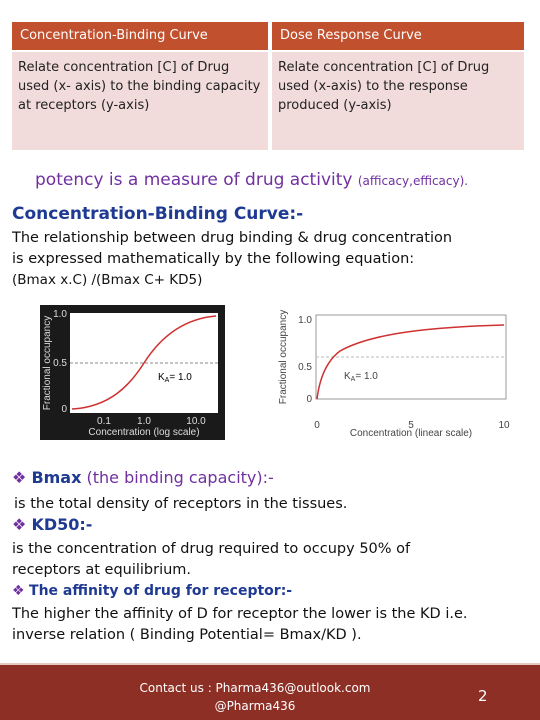 The height and width of the screenshot is (720, 540). I want to click on tick: 5, so click(411, 425).